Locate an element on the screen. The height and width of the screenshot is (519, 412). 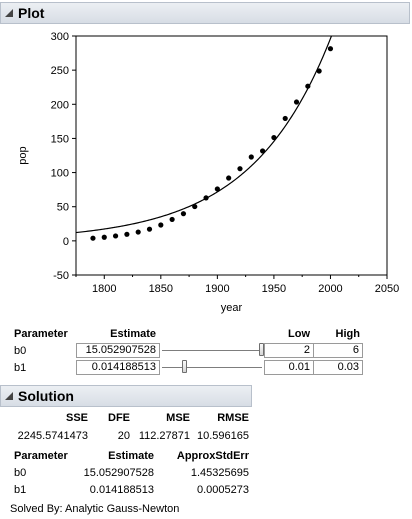
sol-estimate-b1: 0.014188513 is located at coordinates (121, 490).